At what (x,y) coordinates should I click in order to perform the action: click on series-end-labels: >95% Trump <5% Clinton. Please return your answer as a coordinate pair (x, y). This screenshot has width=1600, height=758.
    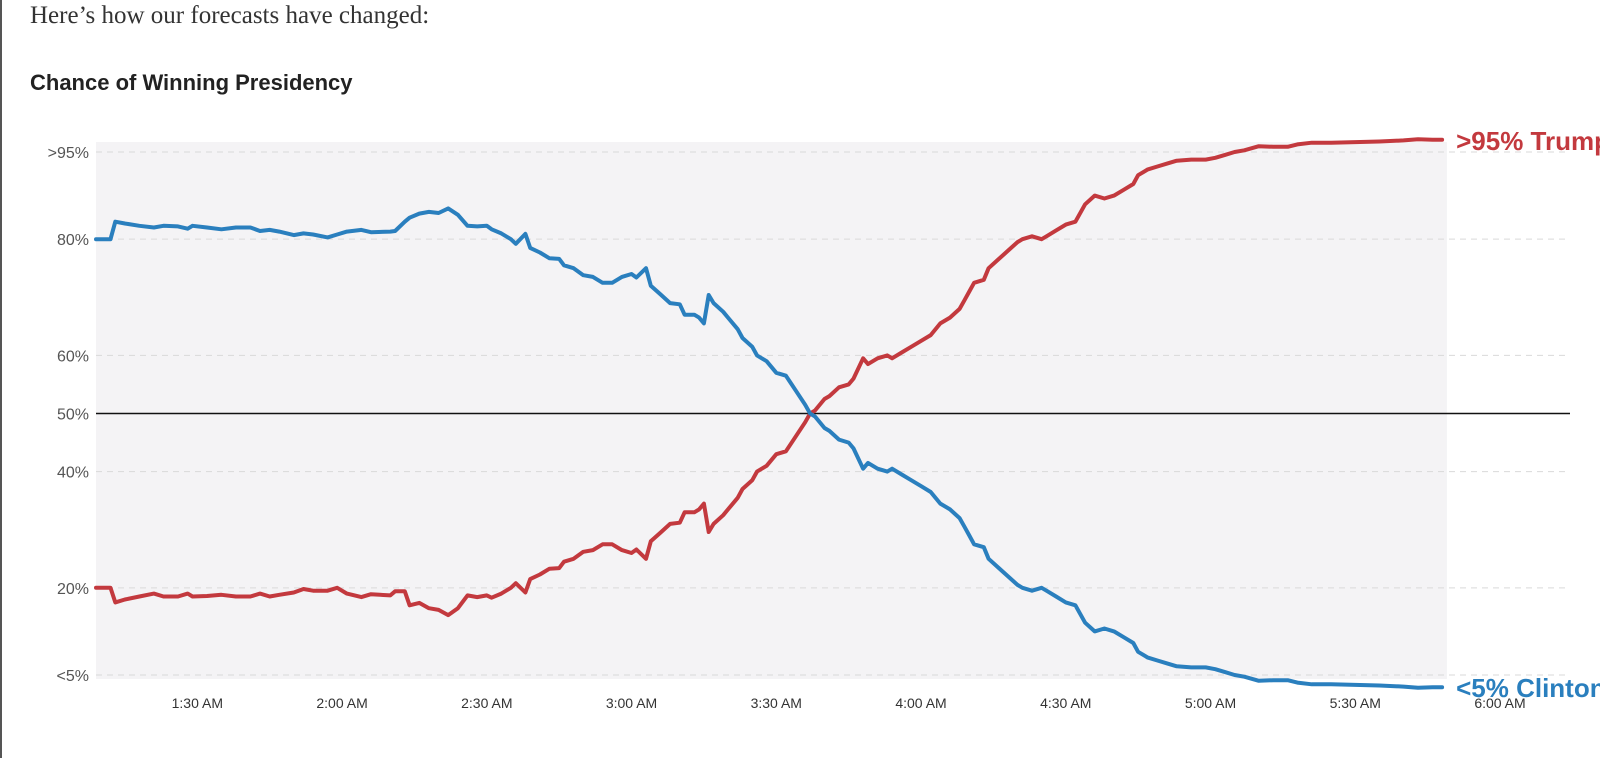
    Looking at the image, I should click on (1528, 414).